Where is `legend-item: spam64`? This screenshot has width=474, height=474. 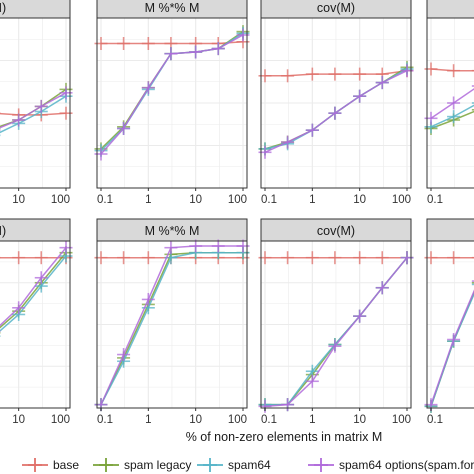
legend-item: spam64 is located at coordinates (234, 465).